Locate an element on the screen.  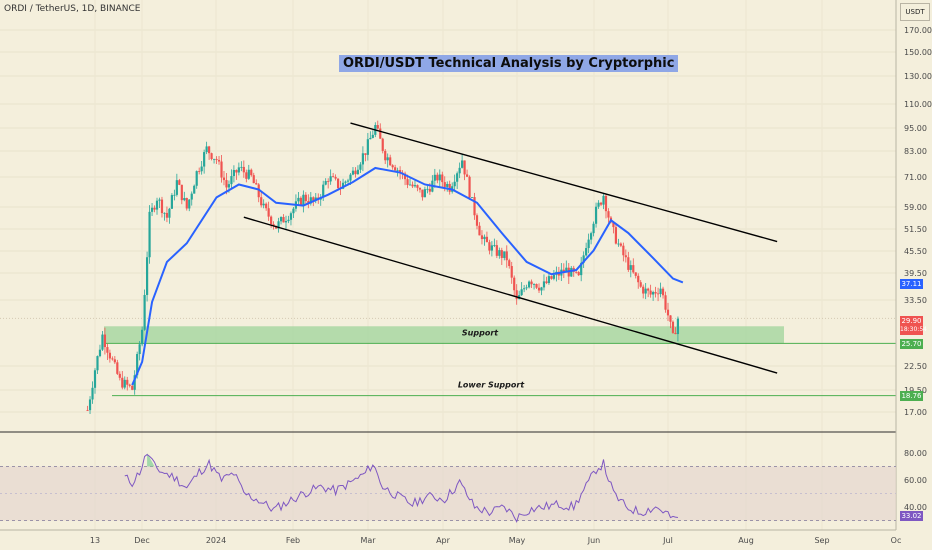
price-tick-label: 130.00 is located at coordinates (918, 76).